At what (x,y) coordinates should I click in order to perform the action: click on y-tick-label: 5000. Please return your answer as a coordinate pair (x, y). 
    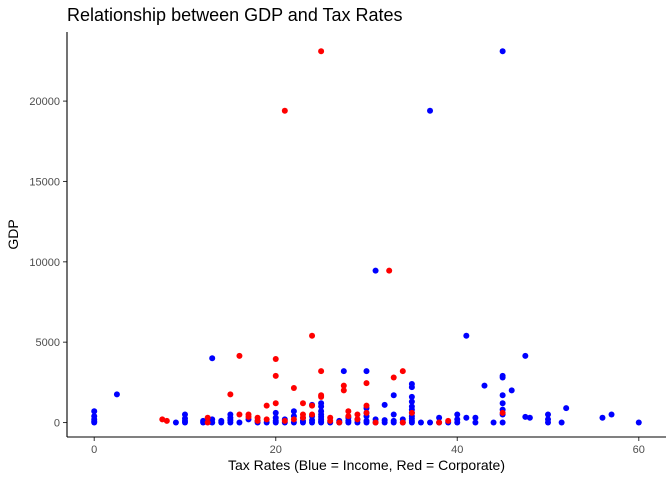
    Looking at the image, I should click on (48, 343).